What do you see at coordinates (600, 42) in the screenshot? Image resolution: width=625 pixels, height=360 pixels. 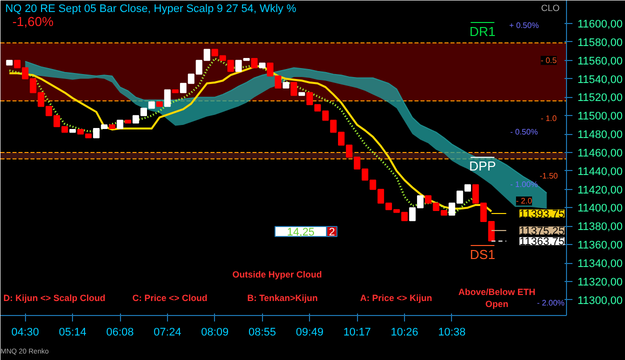 I see `y-tick-label: 11580,00` at bounding box center [600, 42].